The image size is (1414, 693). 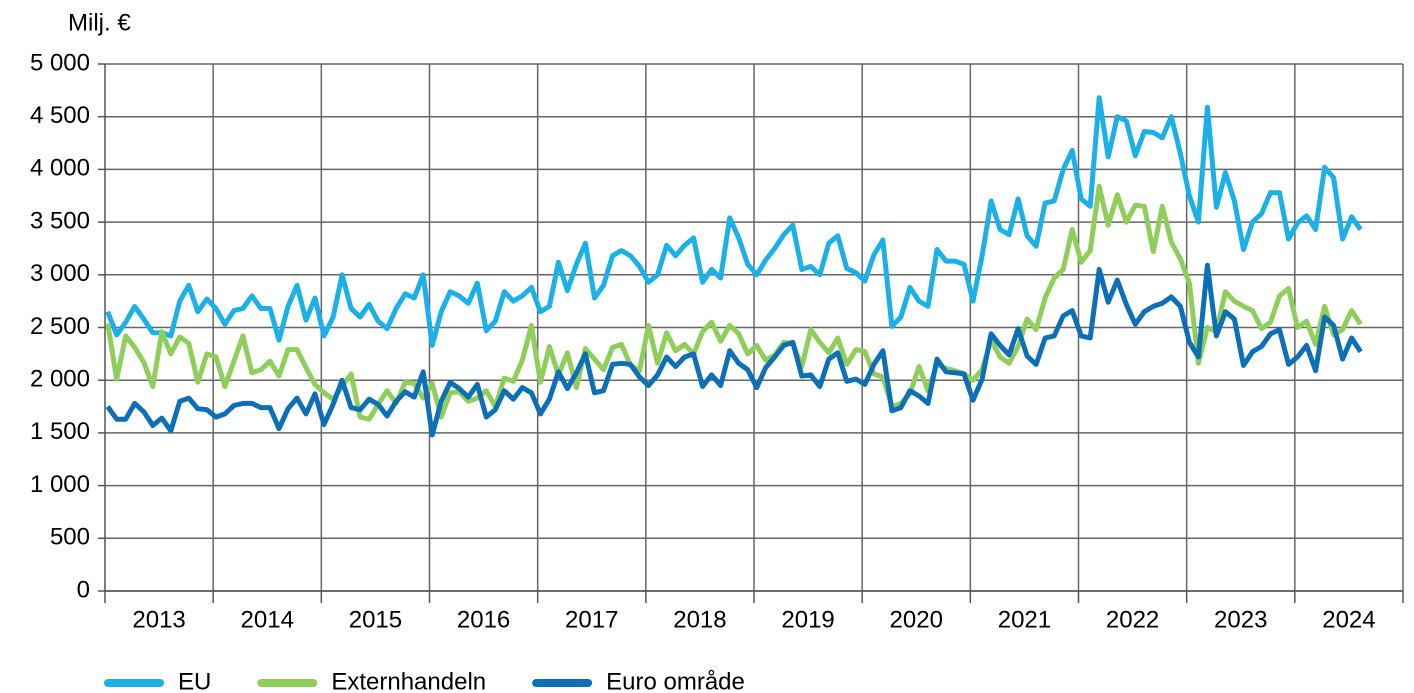 What do you see at coordinates (1240, 619) in the screenshot?
I see `x-tick-label: 2023` at bounding box center [1240, 619].